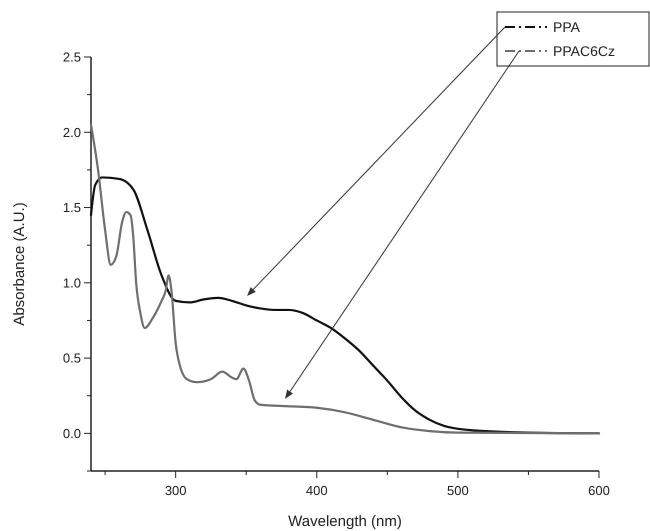 The height and width of the screenshot is (531, 650). What do you see at coordinates (175, 490) in the screenshot?
I see `x-tick-label: 300` at bounding box center [175, 490].